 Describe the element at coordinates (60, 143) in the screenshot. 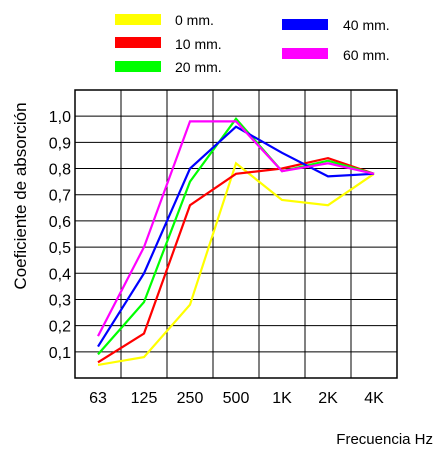

I see `y-tick-label: 0,9` at that location.